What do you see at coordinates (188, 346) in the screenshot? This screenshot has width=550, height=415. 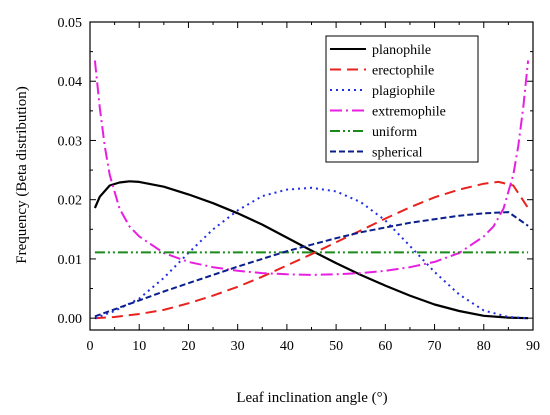 I see `x-tick-label: 20` at bounding box center [188, 346].